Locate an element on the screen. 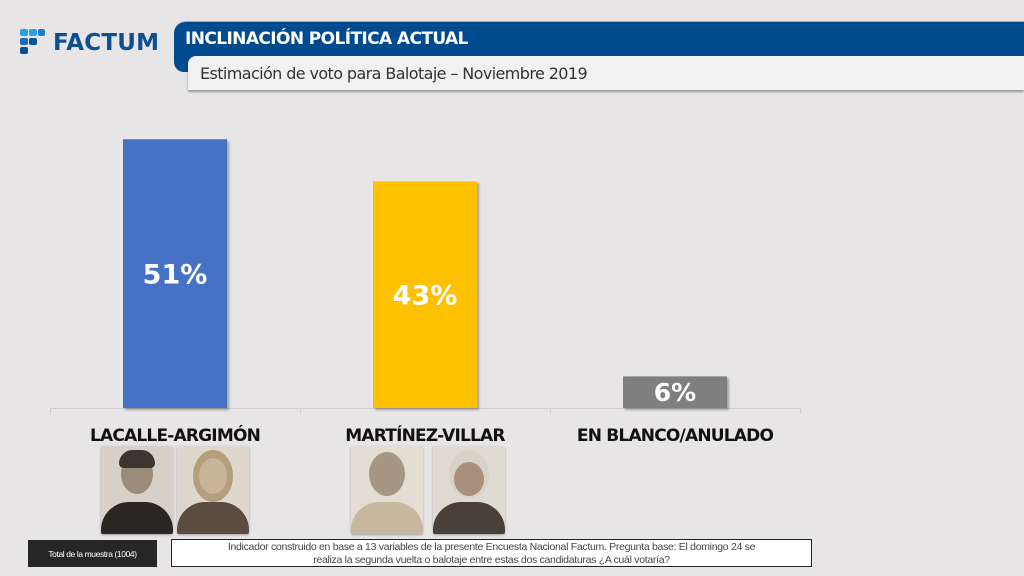 This screenshot has height=576, width=1024. bar-value-label: 51% is located at coordinates (175, 275).